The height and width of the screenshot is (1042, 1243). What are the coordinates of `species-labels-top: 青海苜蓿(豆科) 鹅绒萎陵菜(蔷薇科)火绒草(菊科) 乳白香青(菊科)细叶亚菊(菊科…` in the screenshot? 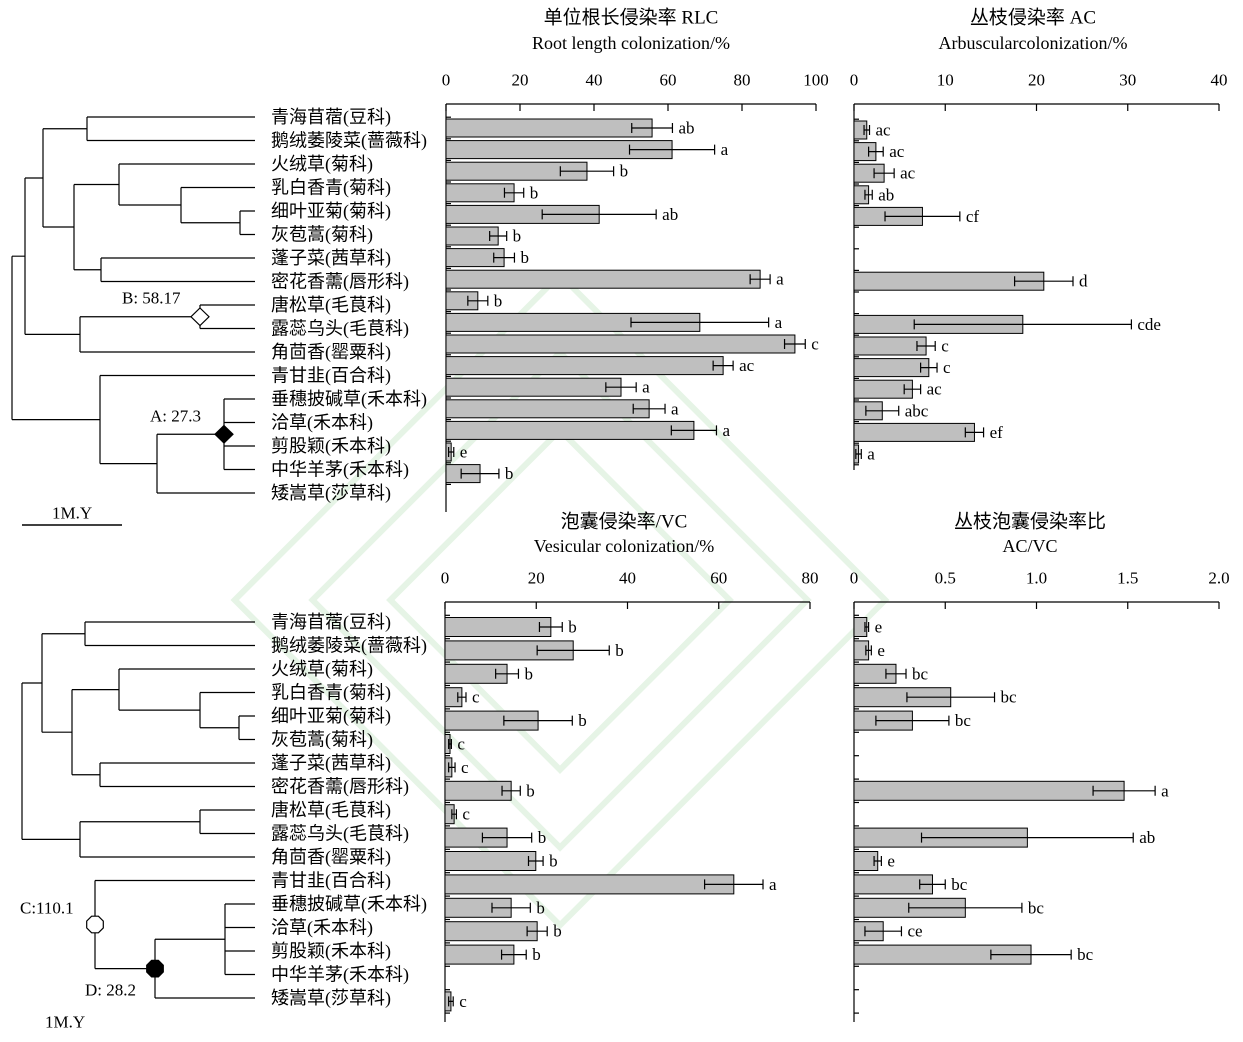 It's located at (349, 305).